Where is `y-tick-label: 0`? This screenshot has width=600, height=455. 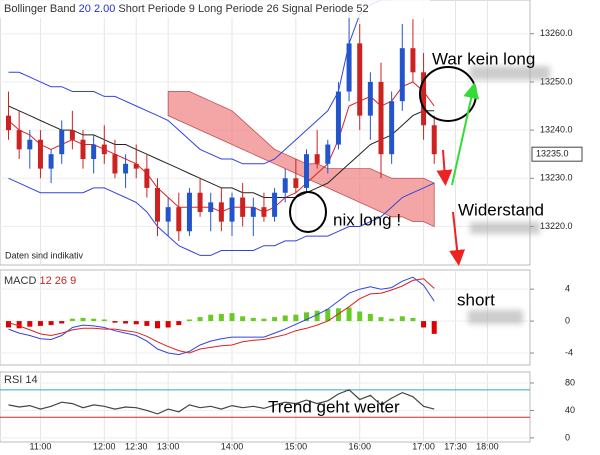
y-tick-label: 0 is located at coordinates (567, 437).